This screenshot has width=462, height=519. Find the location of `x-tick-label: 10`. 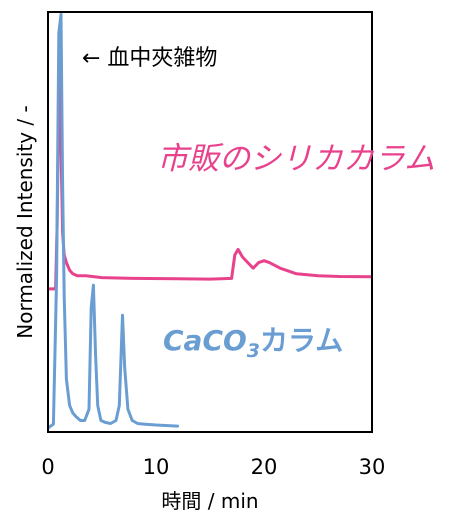

x-tick-label: 10 is located at coordinates (156, 467).